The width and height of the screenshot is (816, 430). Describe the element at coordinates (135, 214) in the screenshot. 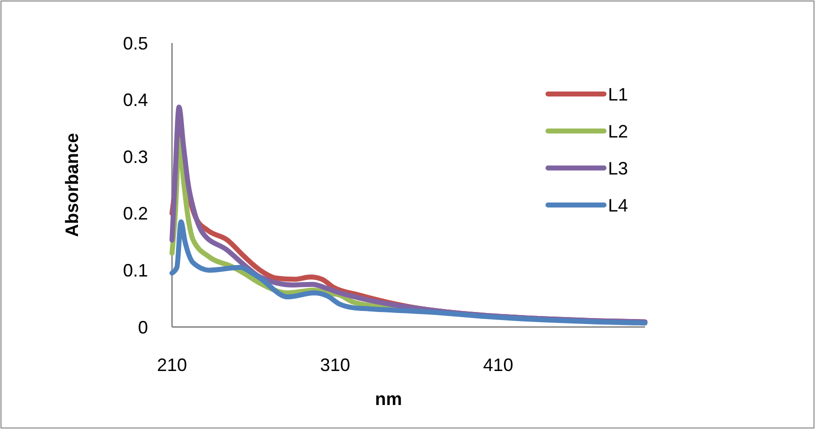

I see `y-tick-label: 0.2` at that location.